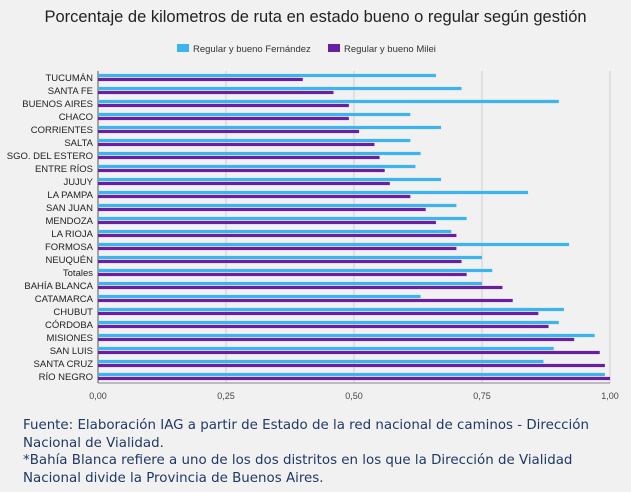  What do you see at coordinates (226, 396) in the screenshot?
I see `x-tick-label: 0,25` at bounding box center [226, 396].